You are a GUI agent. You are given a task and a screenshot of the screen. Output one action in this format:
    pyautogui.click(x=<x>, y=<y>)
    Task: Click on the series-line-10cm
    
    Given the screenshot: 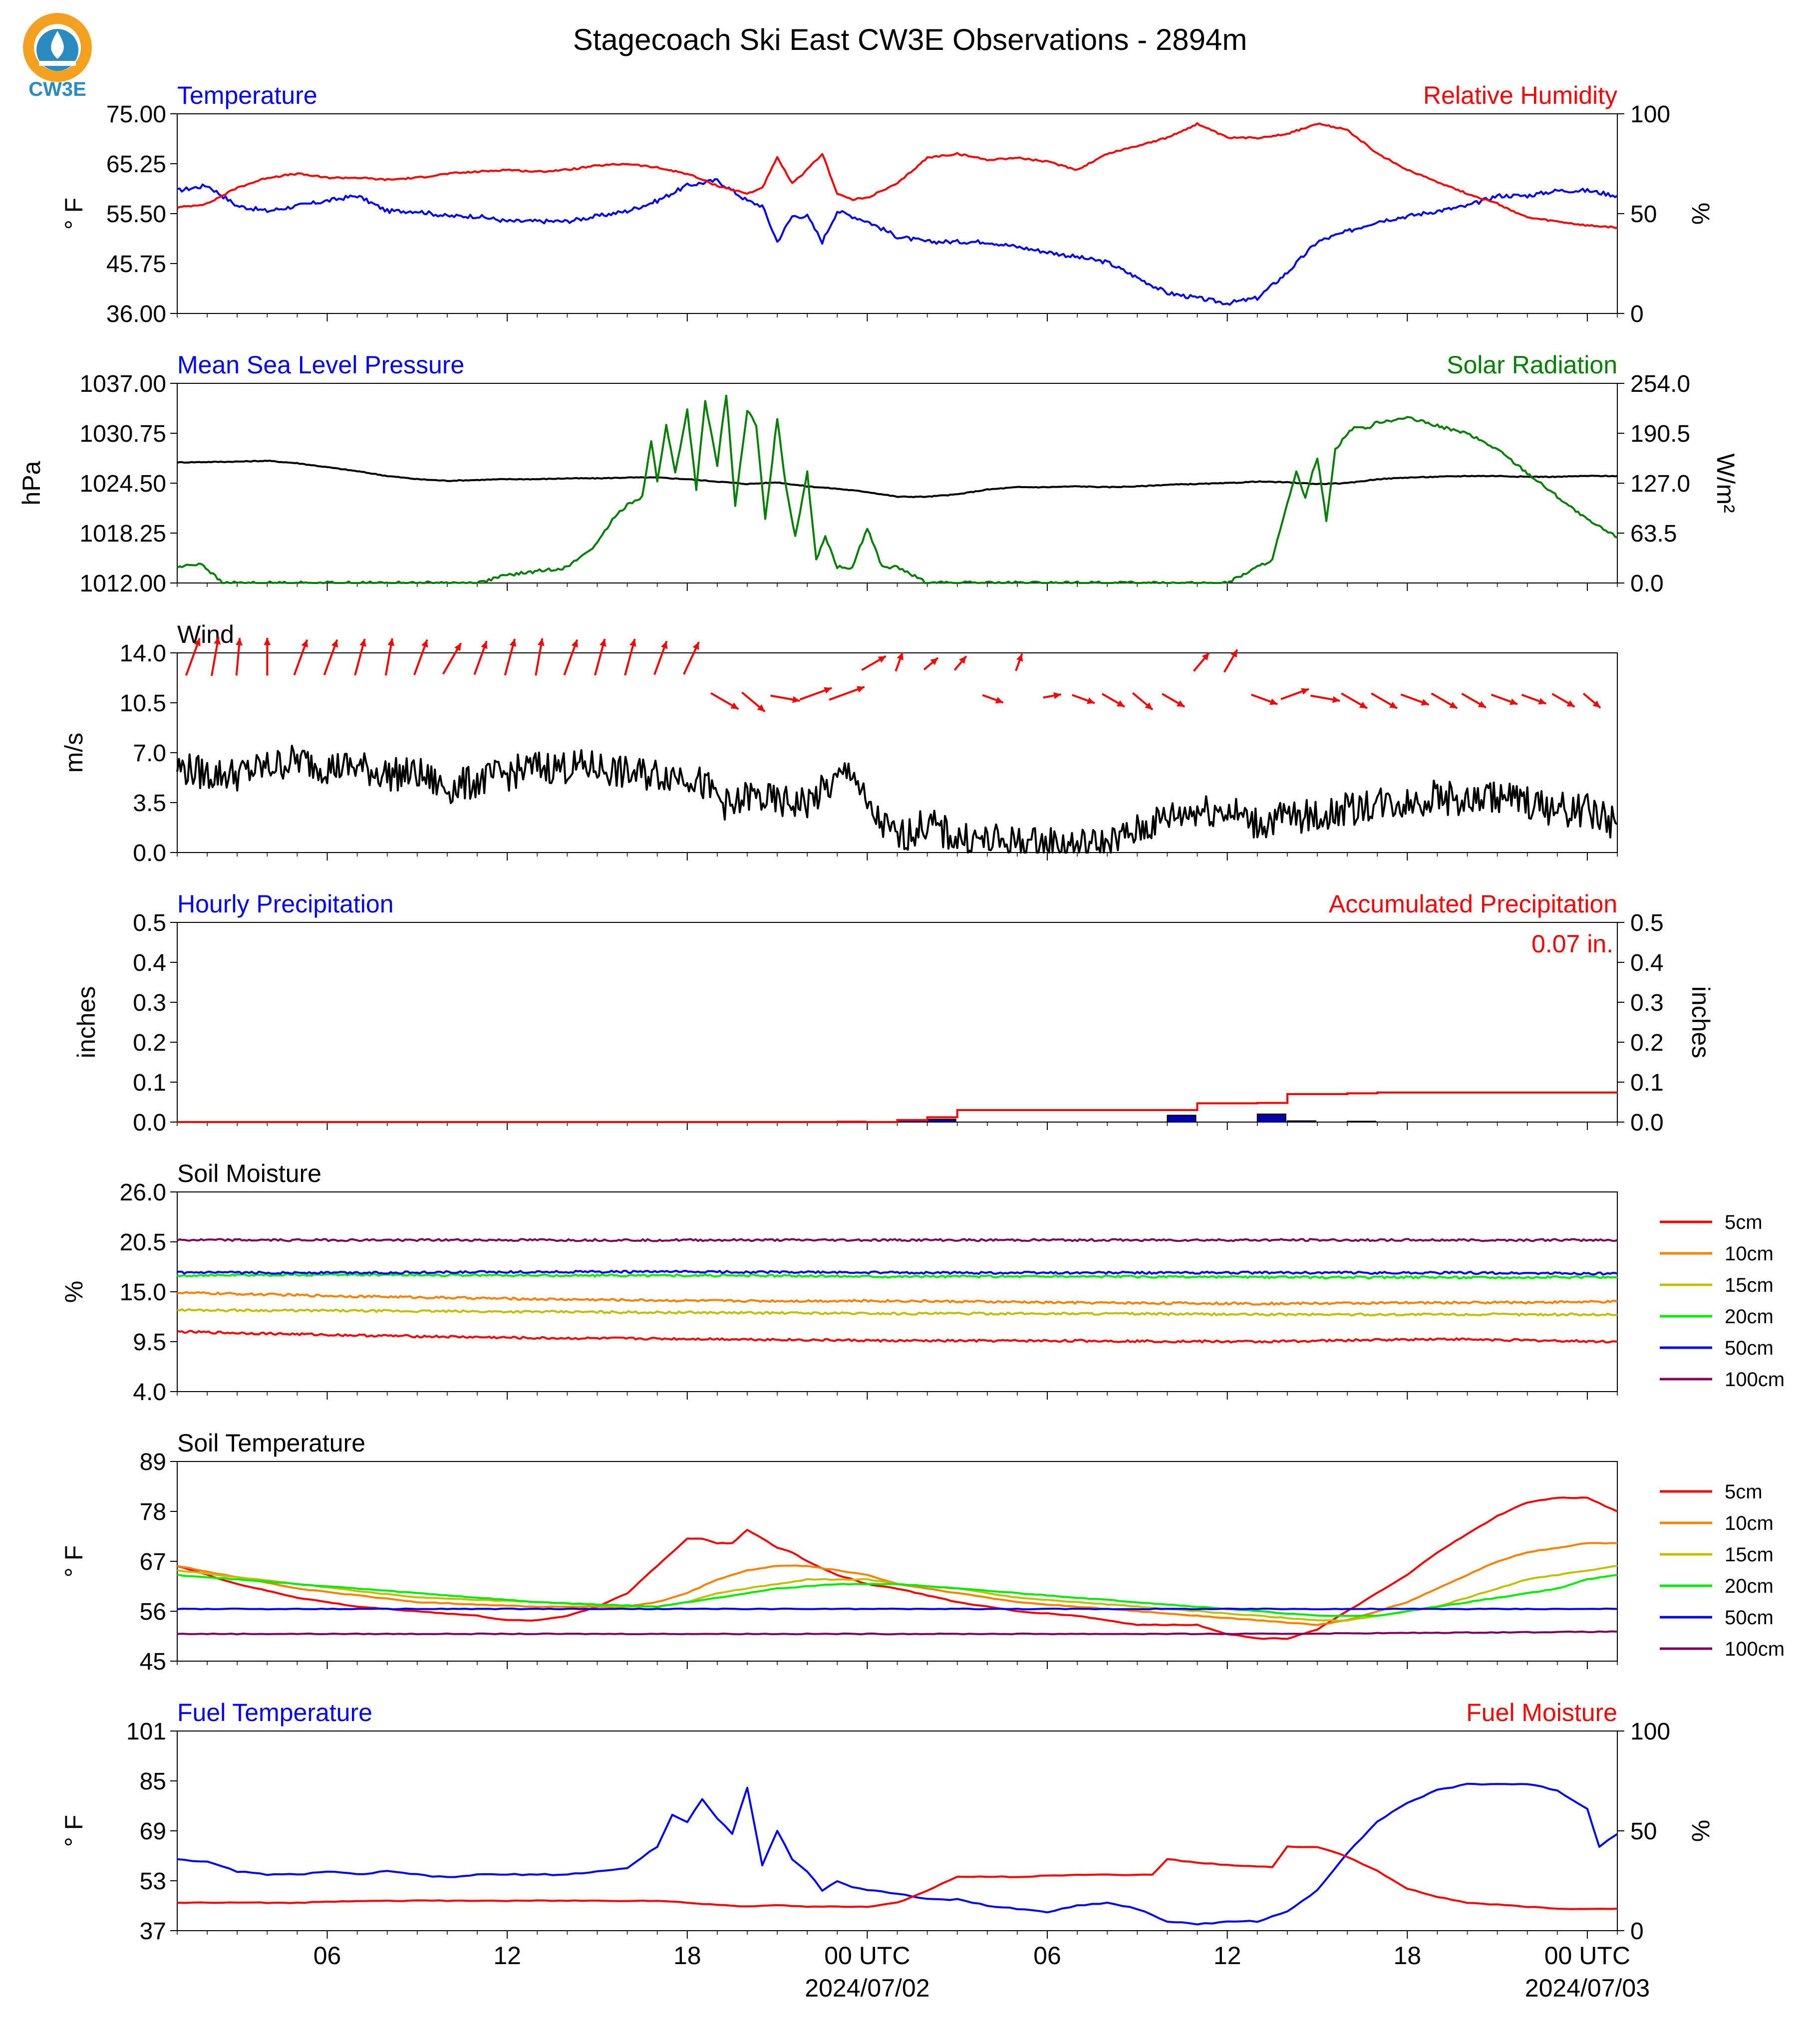 What is the action you would take?
    pyautogui.click(x=897, y=1298)
    